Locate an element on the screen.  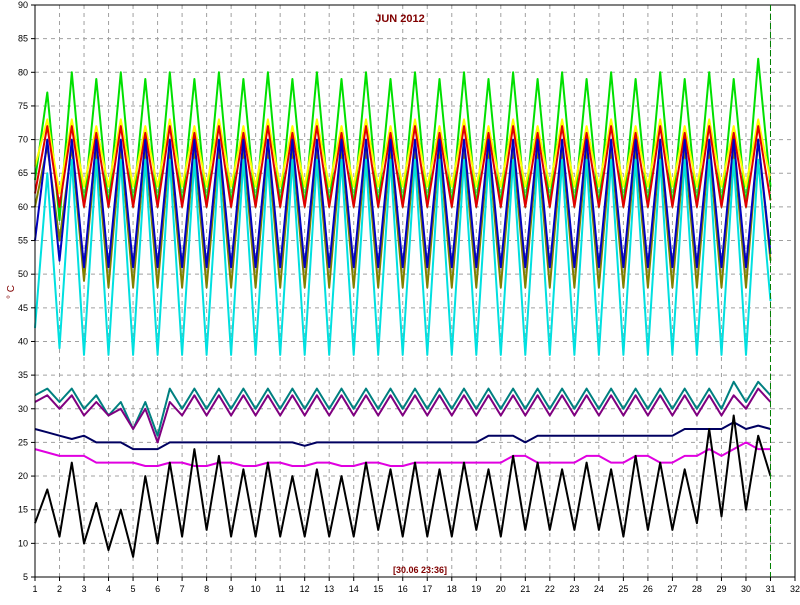
y-tick-label: 5 is located at coordinates (25, 577).